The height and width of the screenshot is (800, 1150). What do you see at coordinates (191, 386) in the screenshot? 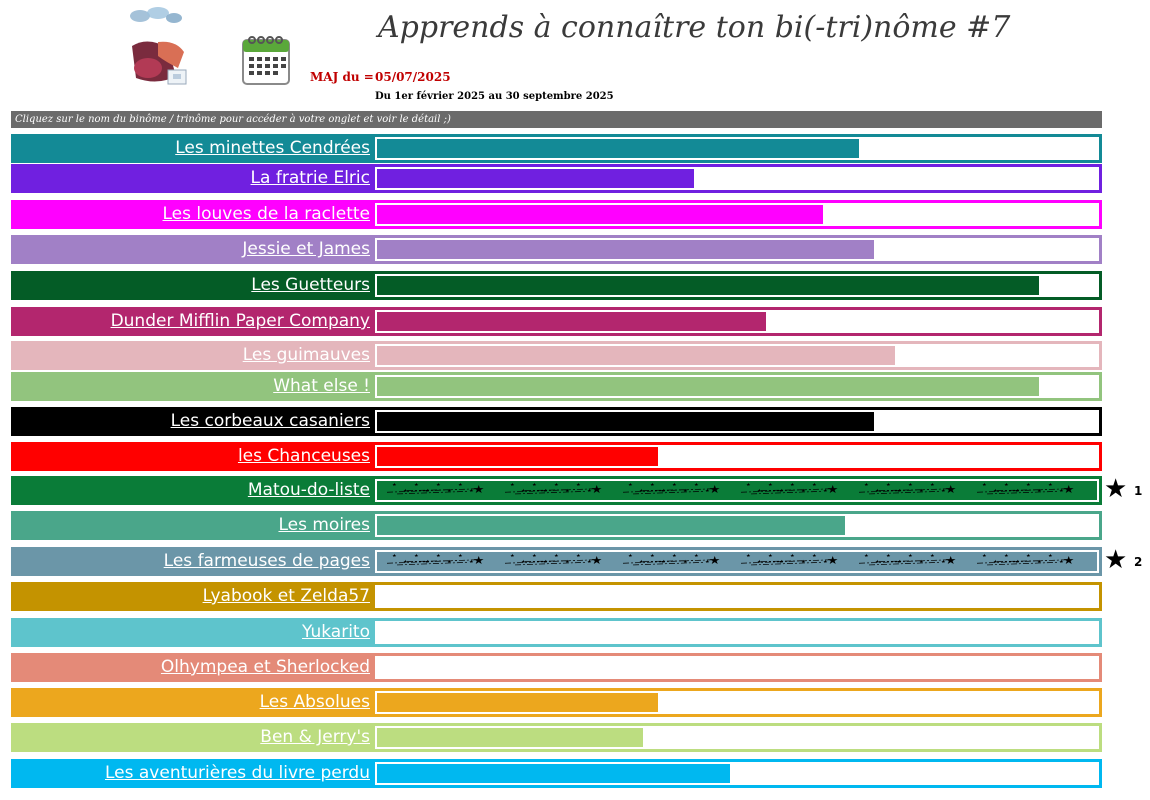
I see `team-name-link: What else !` at bounding box center [191, 386].